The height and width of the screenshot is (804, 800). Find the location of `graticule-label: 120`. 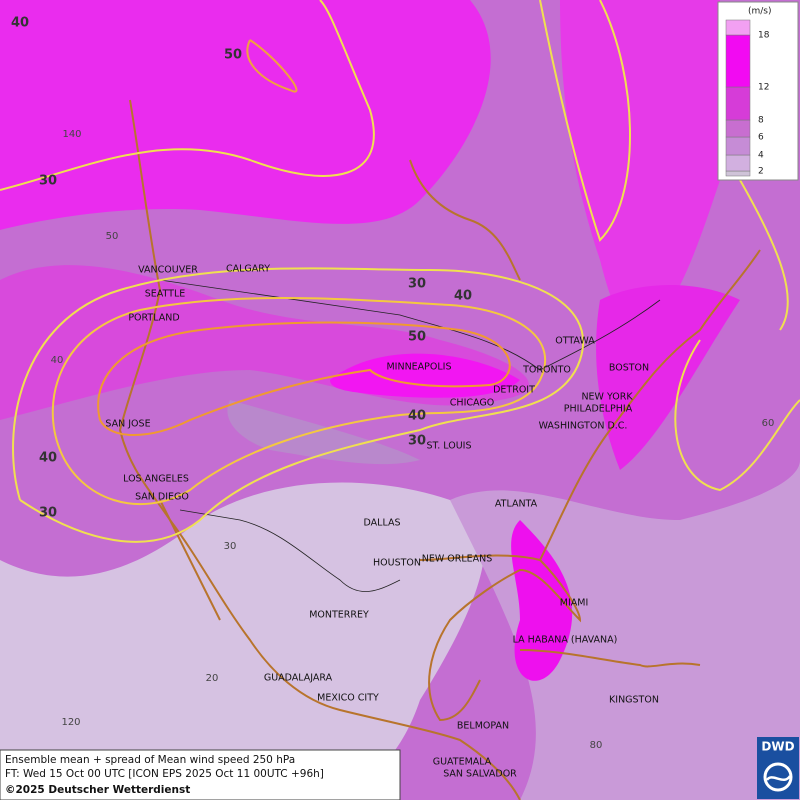

graticule-label: 120 is located at coordinates (70, 722).